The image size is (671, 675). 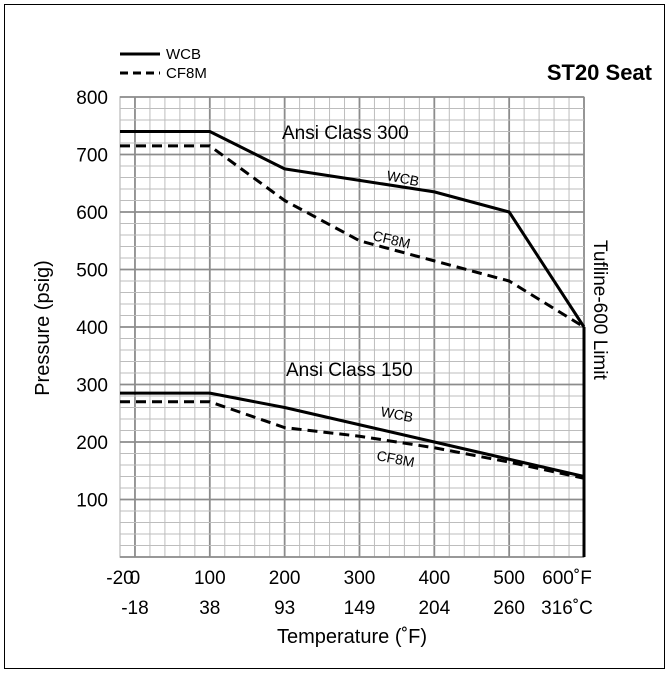 I want to click on annotation-class-300: Ansi Class 300, so click(x=345, y=133).